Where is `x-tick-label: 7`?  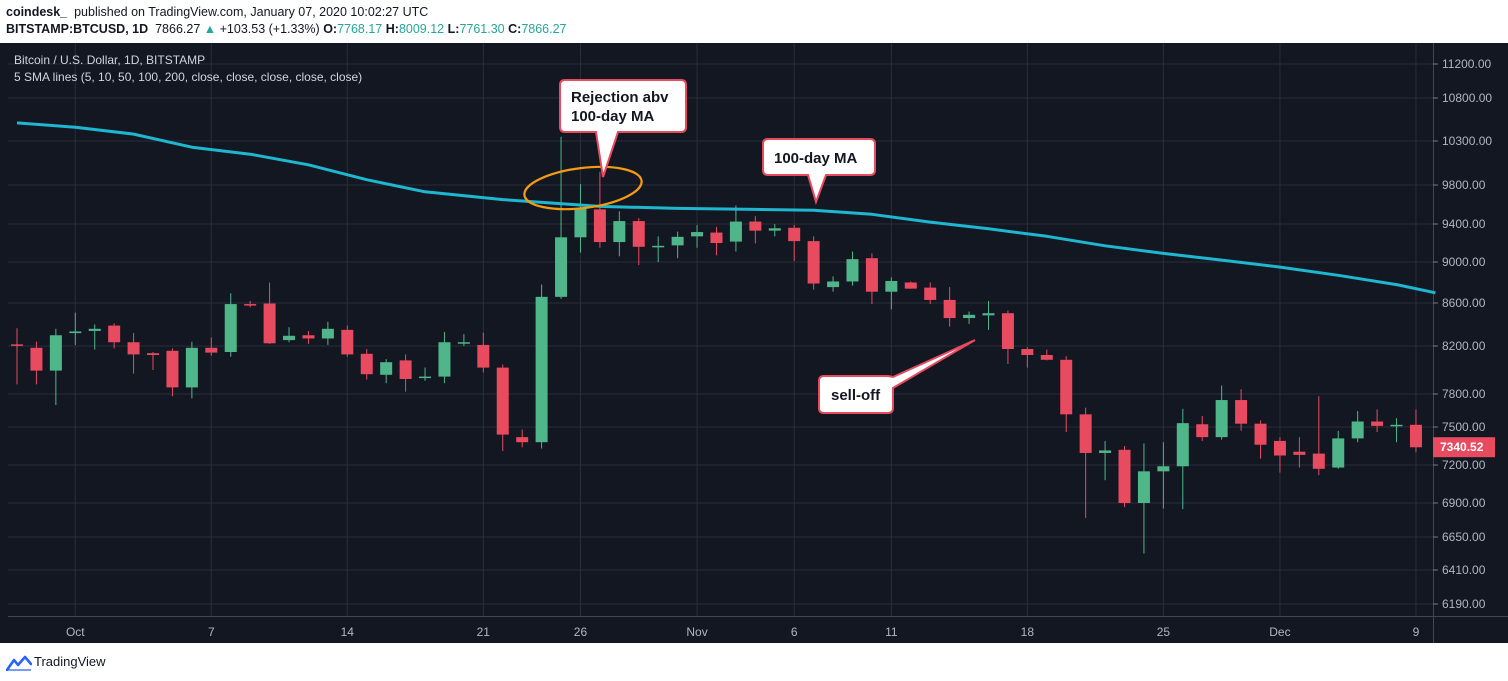 x-tick-label: 7 is located at coordinates (211, 632).